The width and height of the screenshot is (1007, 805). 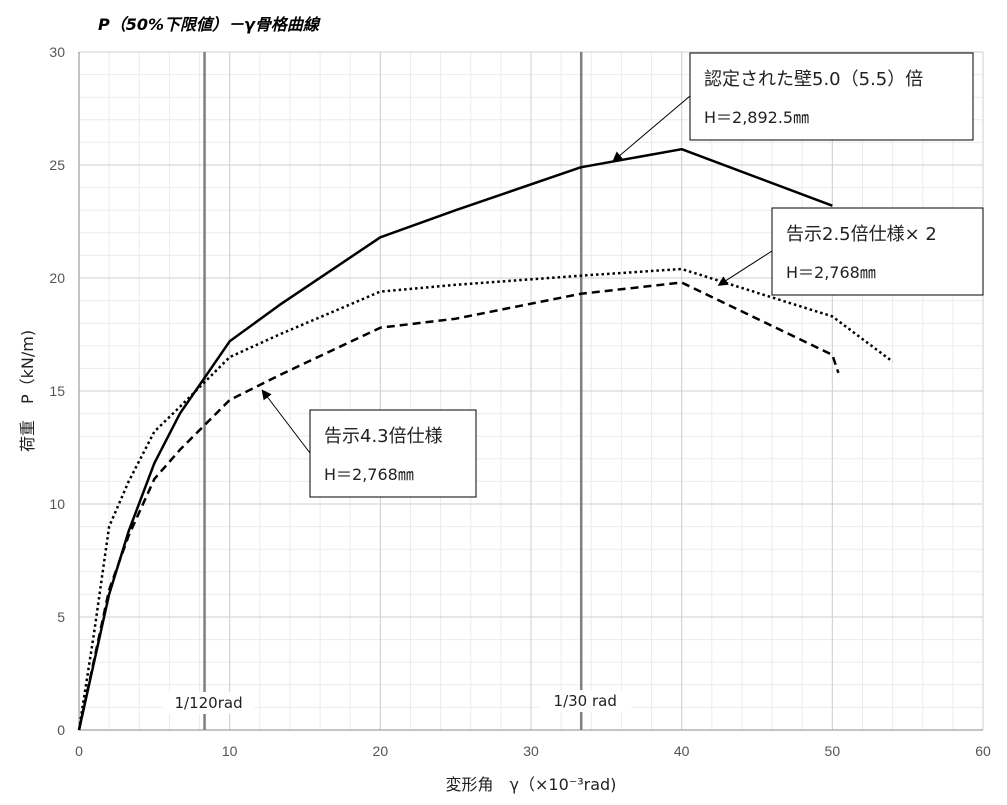 What do you see at coordinates (531, 784) in the screenshot?
I see `x-axis-label: 変形角 γ（×10⁻³rad)` at bounding box center [531, 784].